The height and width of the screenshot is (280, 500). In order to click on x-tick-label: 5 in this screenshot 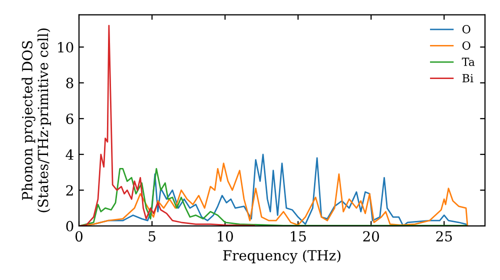, I will do `click(152, 236)`.